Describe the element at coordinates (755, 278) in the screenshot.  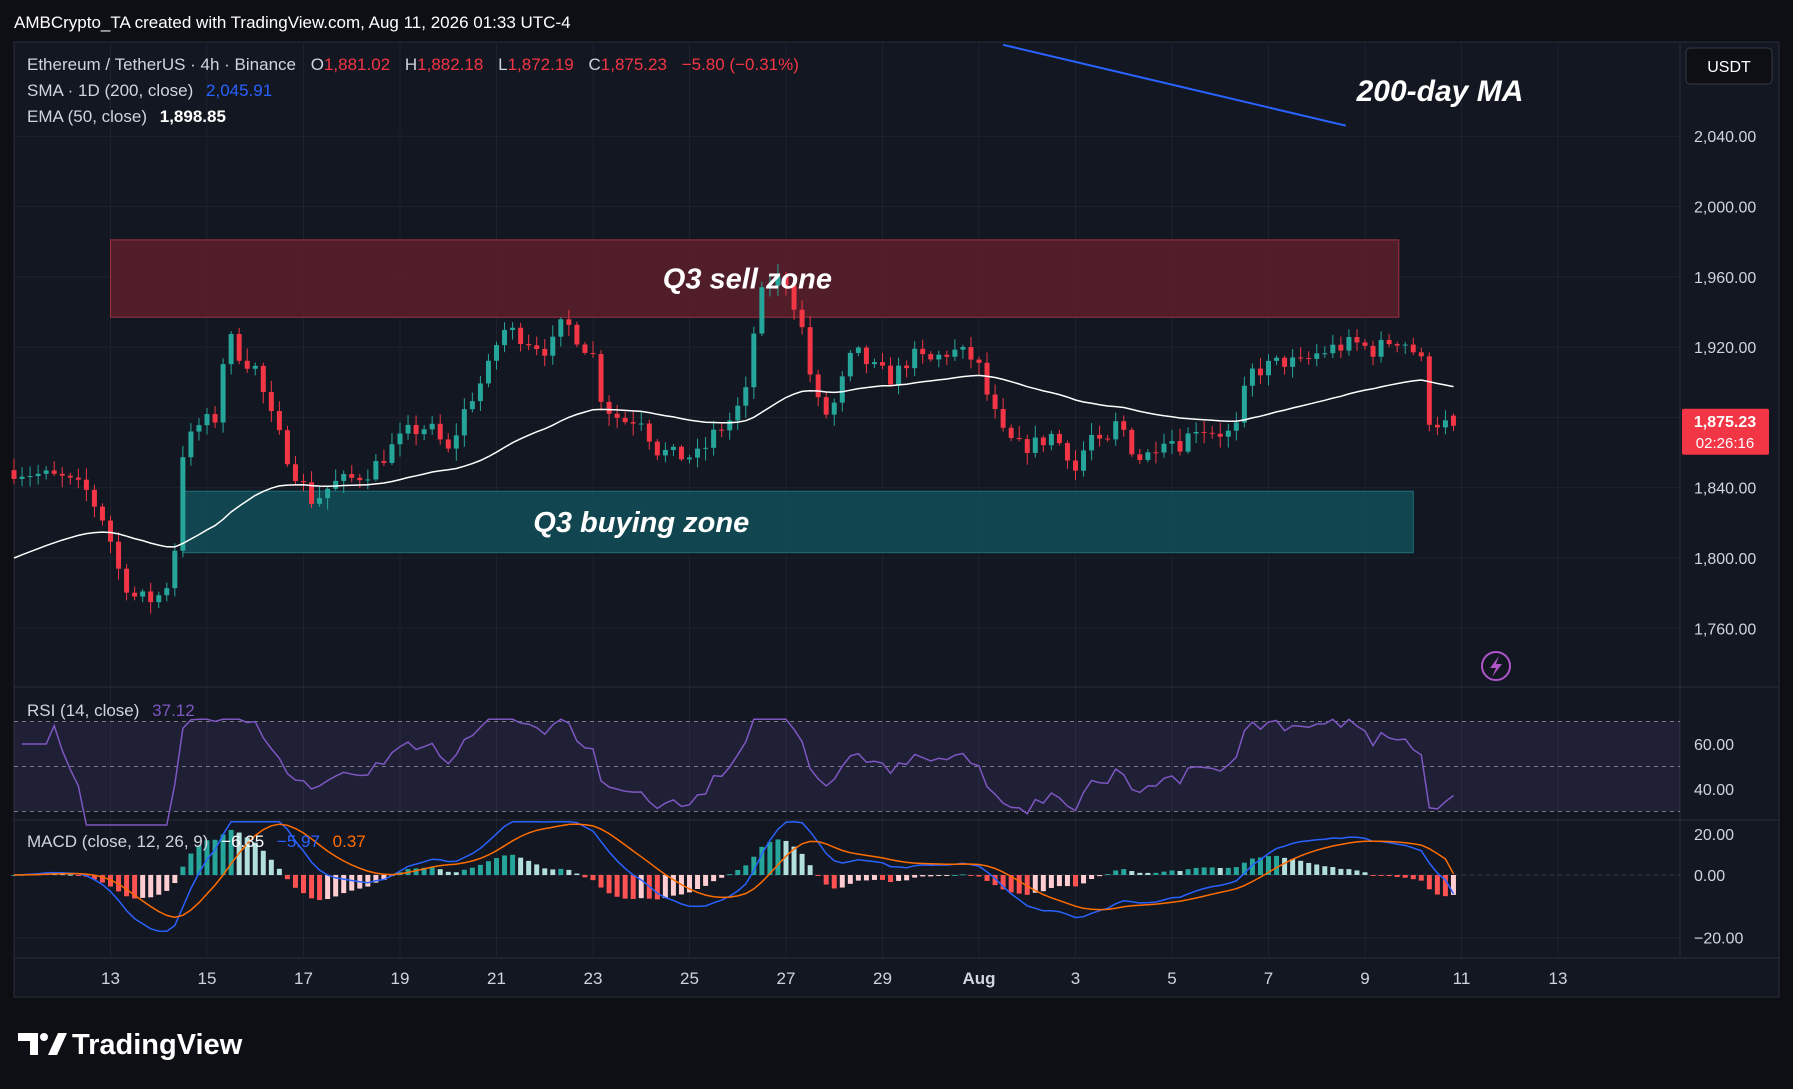
I see `sell-zone-box` at that location.